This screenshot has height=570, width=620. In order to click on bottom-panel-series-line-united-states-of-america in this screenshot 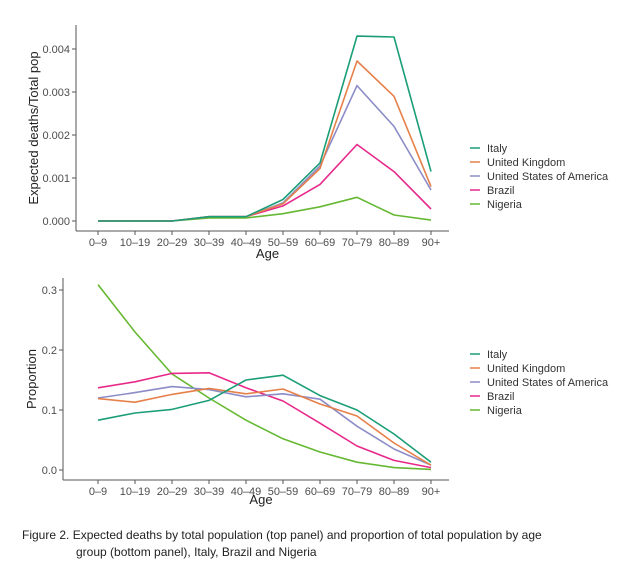, I will do `click(264, 425)`.